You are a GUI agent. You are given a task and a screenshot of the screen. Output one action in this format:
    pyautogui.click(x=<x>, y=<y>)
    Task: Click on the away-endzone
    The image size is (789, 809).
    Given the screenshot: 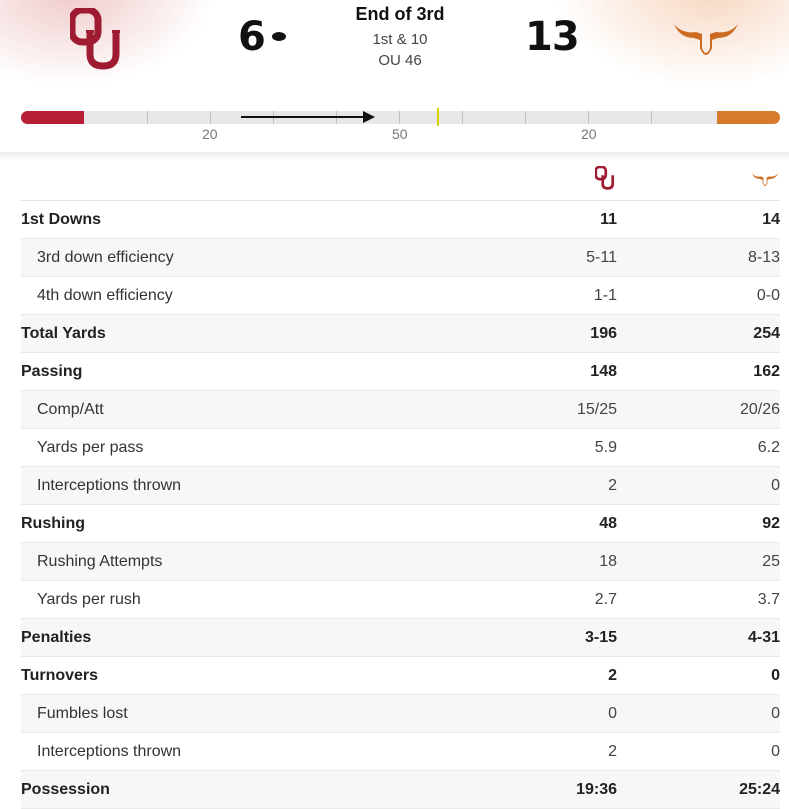 What is the action you would take?
    pyautogui.click(x=748, y=117)
    